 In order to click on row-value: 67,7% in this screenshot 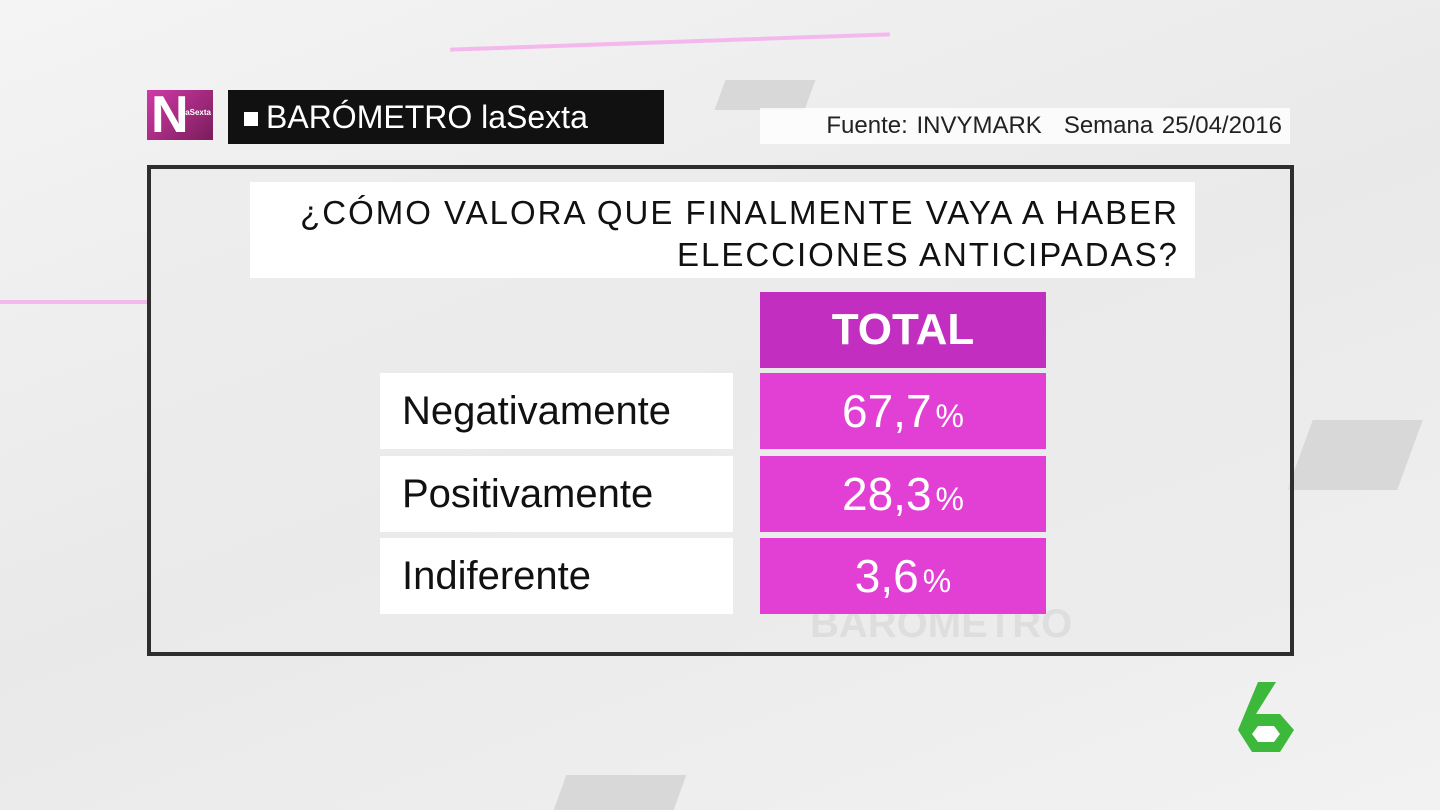, I will do `click(903, 411)`.